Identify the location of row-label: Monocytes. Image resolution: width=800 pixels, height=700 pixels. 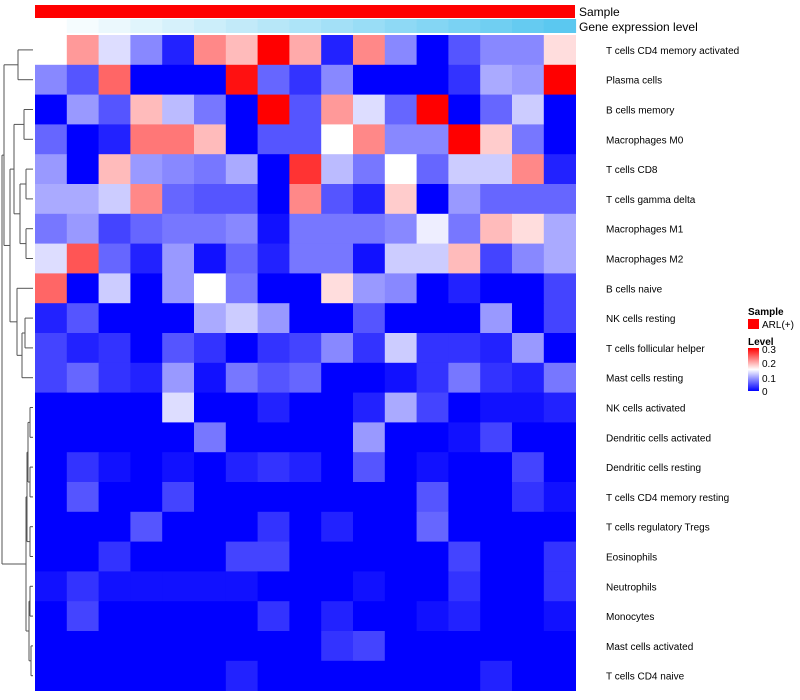
(630, 617).